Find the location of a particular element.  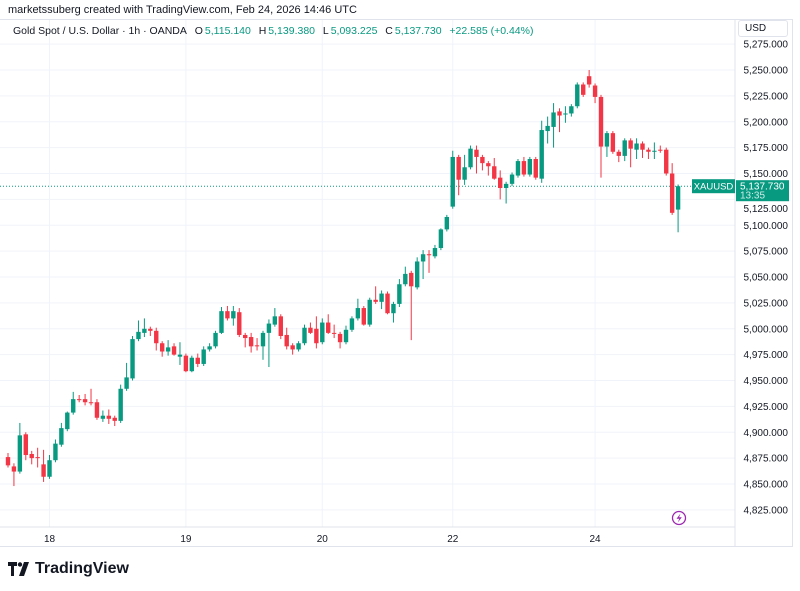

lightning-icon is located at coordinates (679, 518).